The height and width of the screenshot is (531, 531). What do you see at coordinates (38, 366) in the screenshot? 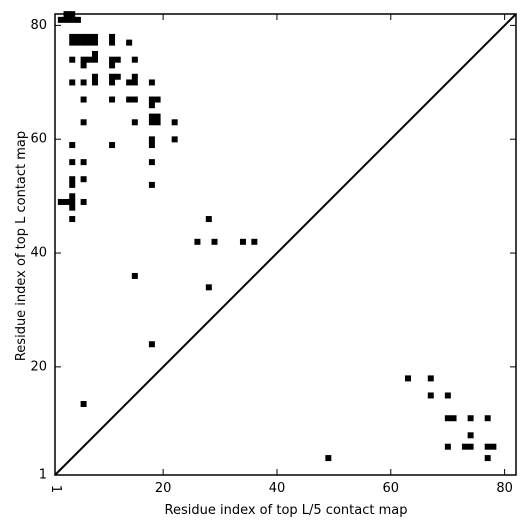
I see `y-tick-label: 20` at bounding box center [38, 366].